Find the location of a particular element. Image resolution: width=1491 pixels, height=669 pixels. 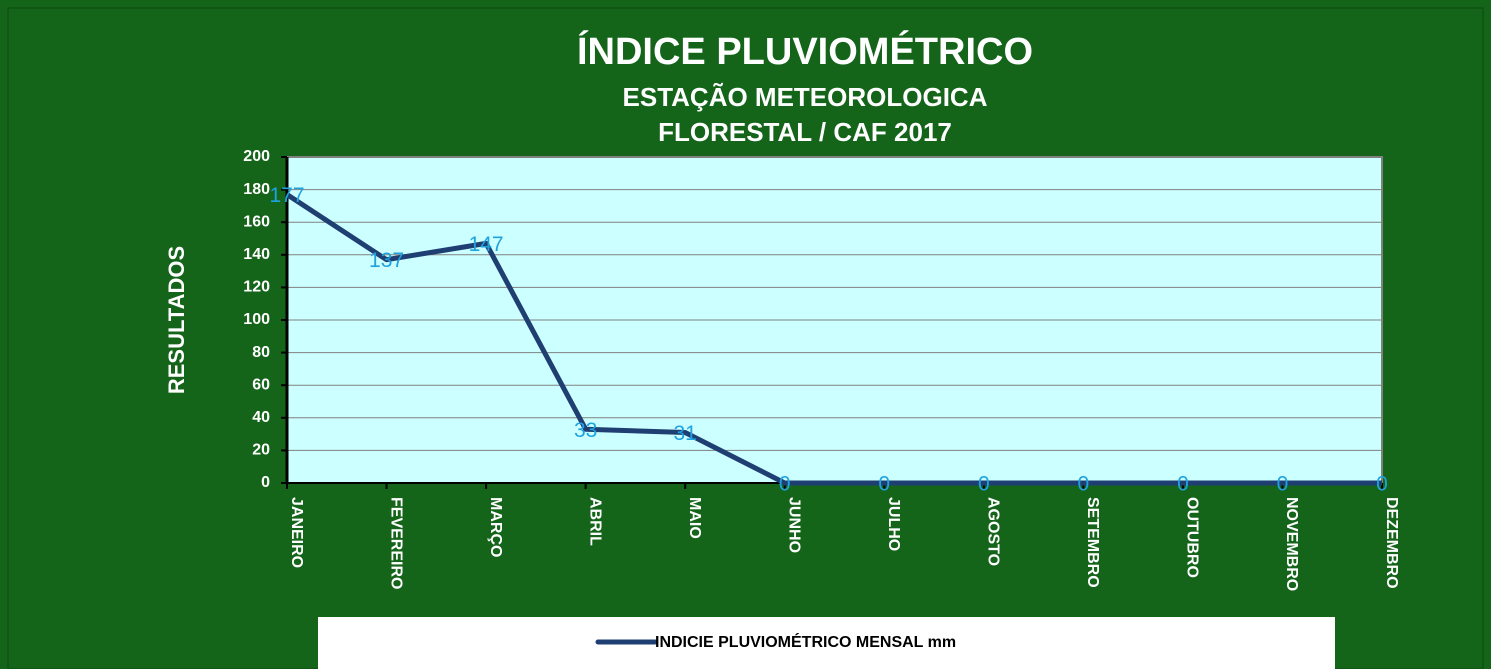

y-axis-title: RESULTADOS is located at coordinates (176, 320).